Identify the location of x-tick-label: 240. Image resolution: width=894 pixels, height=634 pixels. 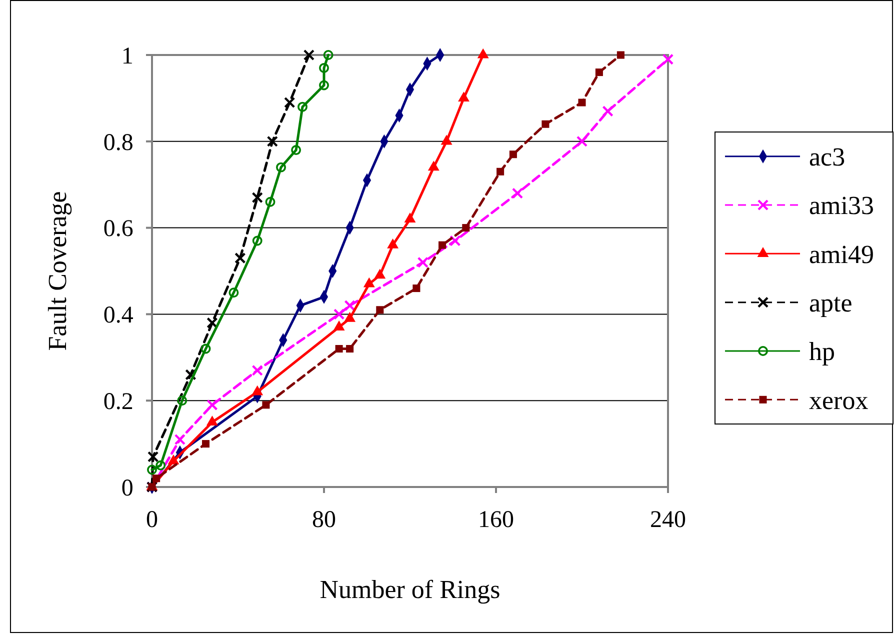
(668, 520).